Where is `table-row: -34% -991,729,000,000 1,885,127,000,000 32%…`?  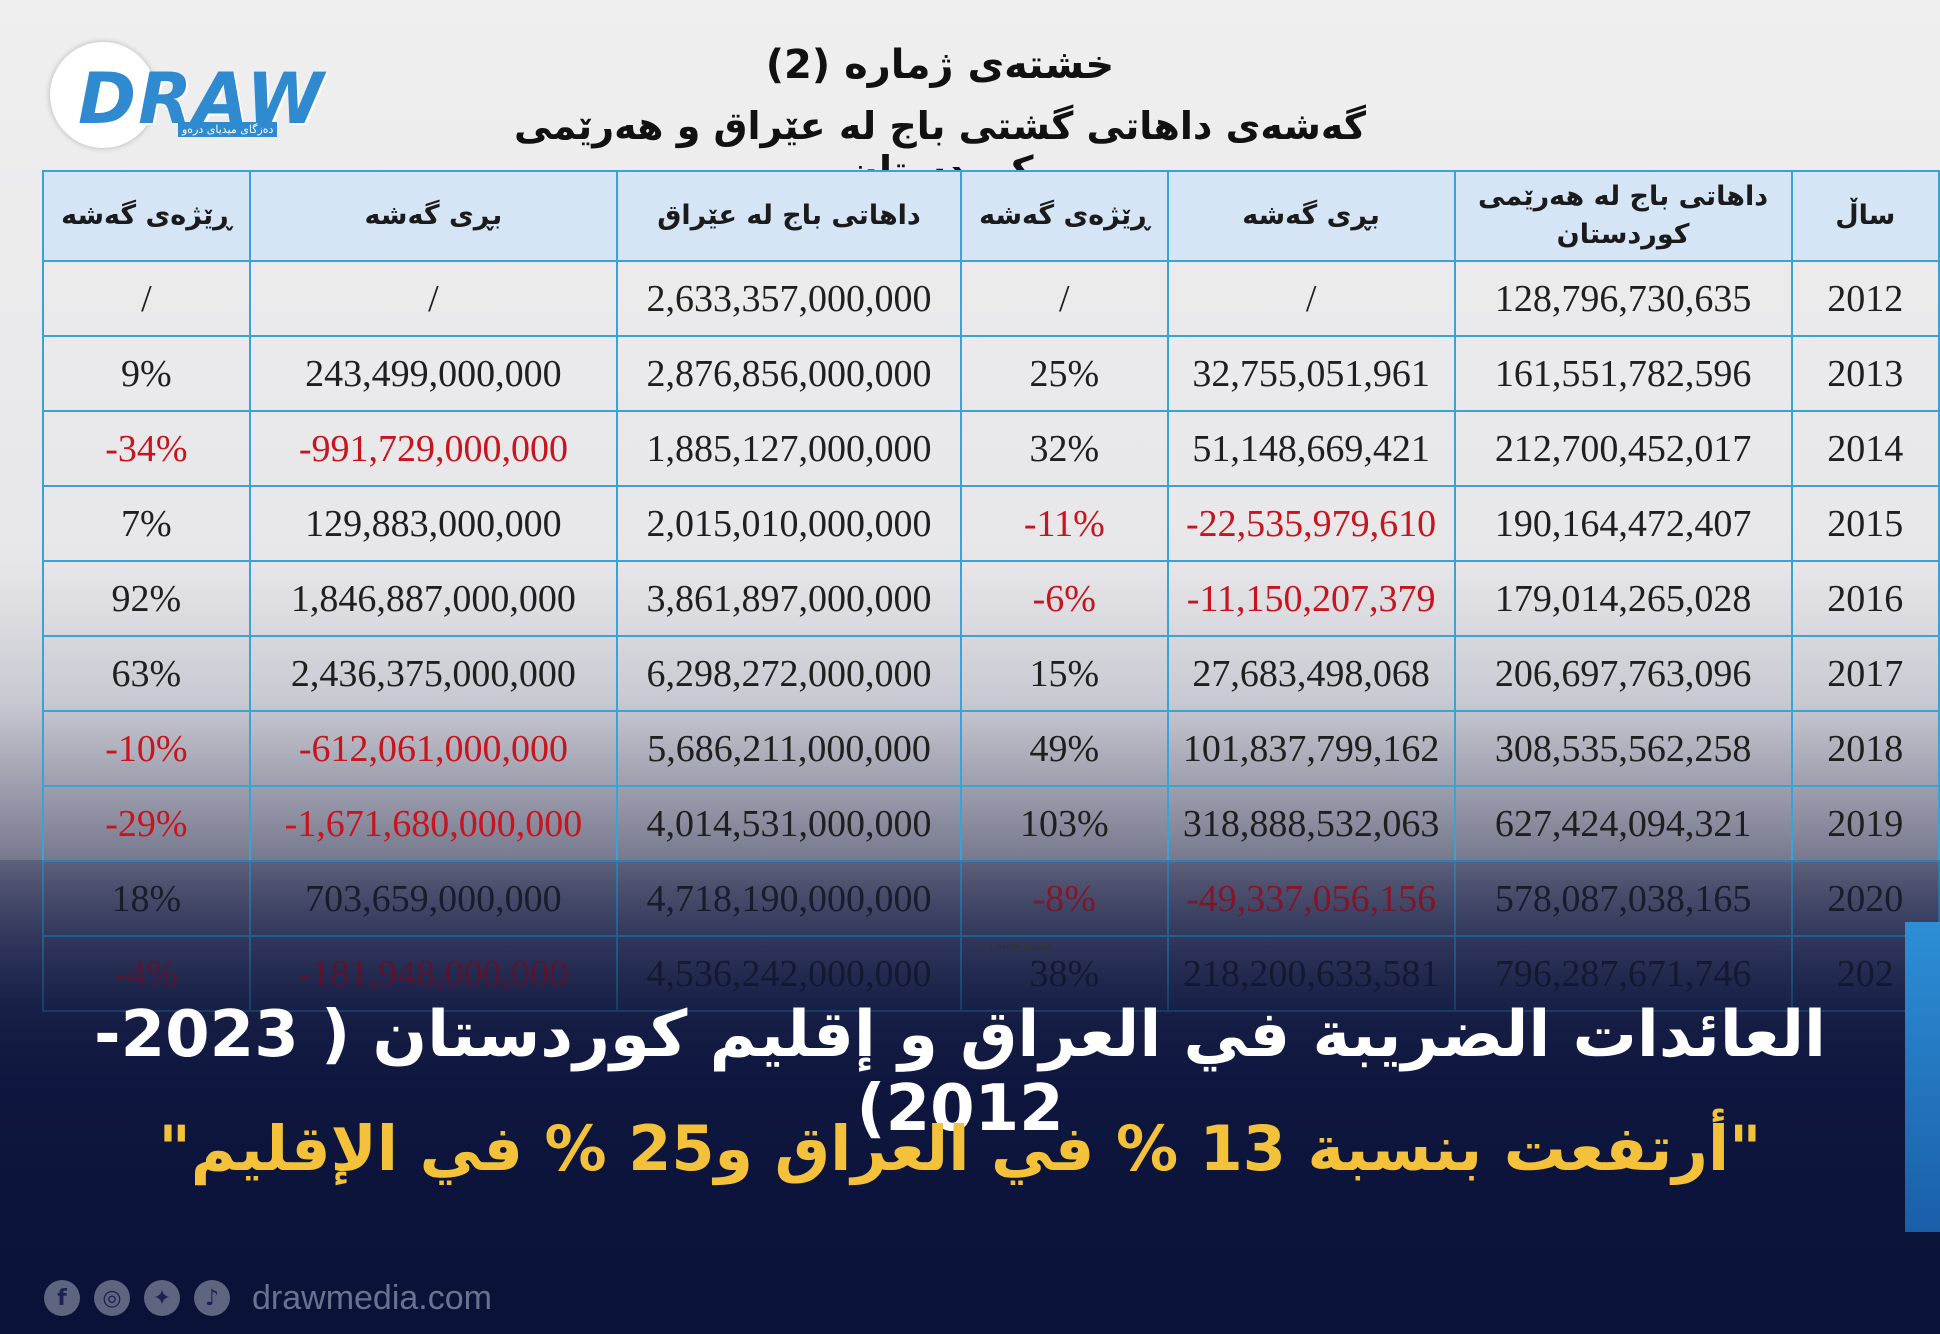 table-row: -34% -991,729,000,000 1,885,127,000,000 32%… is located at coordinates (991, 448).